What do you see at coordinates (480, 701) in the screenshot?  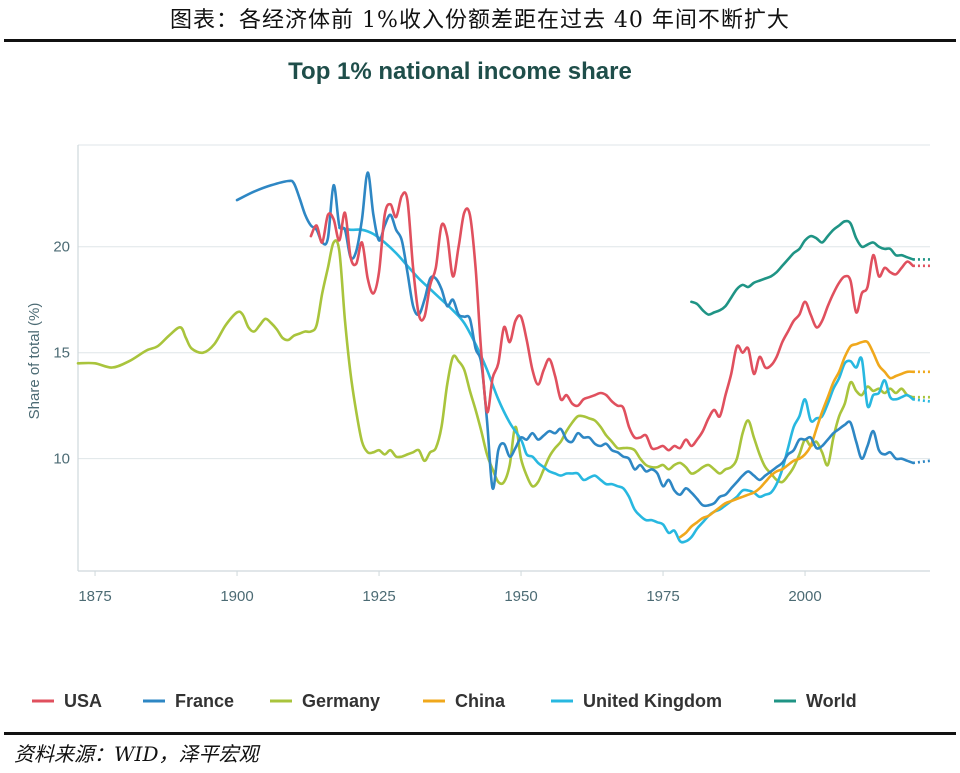 I see `legend-label: China` at bounding box center [480, 701].